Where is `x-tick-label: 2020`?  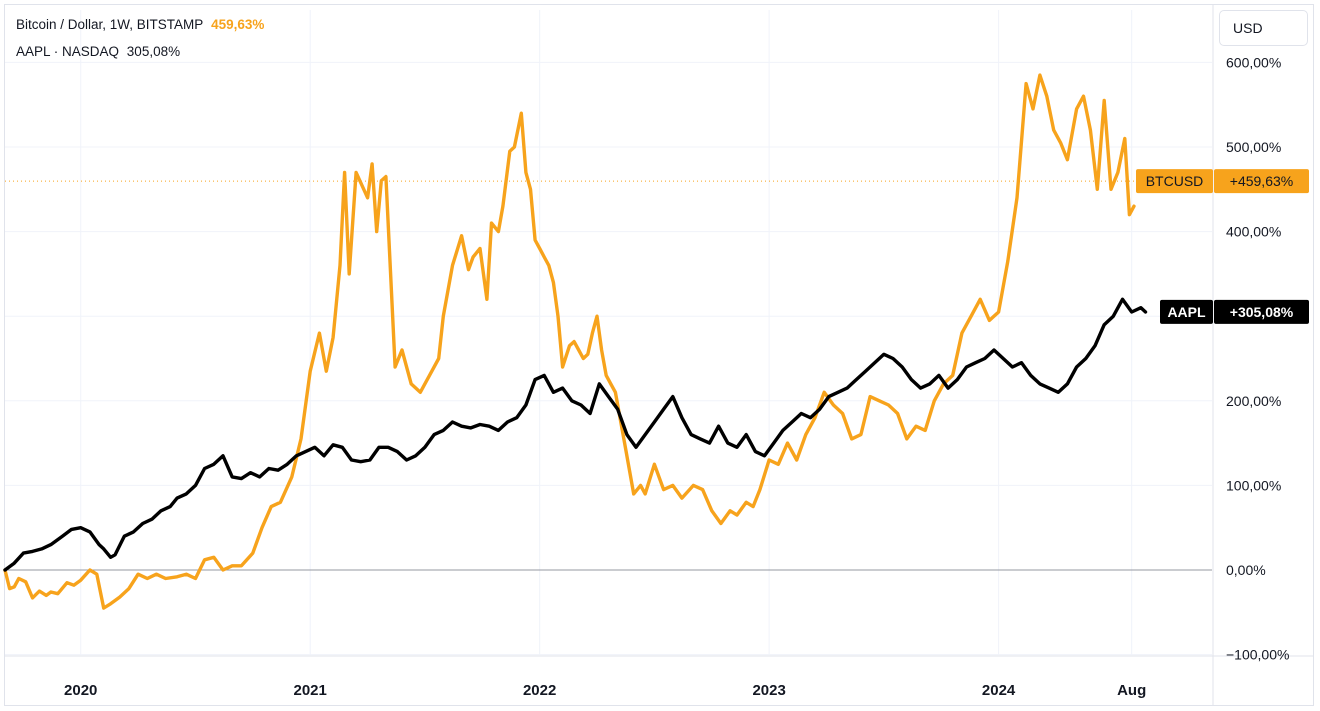
x-tick-label: 2020 is located at coordinates (80, 690).